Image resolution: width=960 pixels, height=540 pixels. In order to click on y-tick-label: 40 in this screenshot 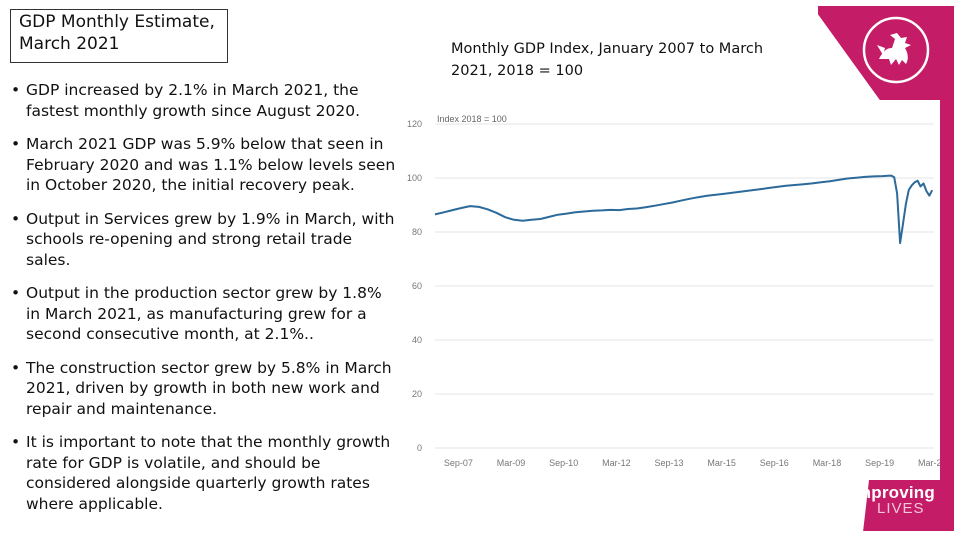, I will do `click(417, 340)`.